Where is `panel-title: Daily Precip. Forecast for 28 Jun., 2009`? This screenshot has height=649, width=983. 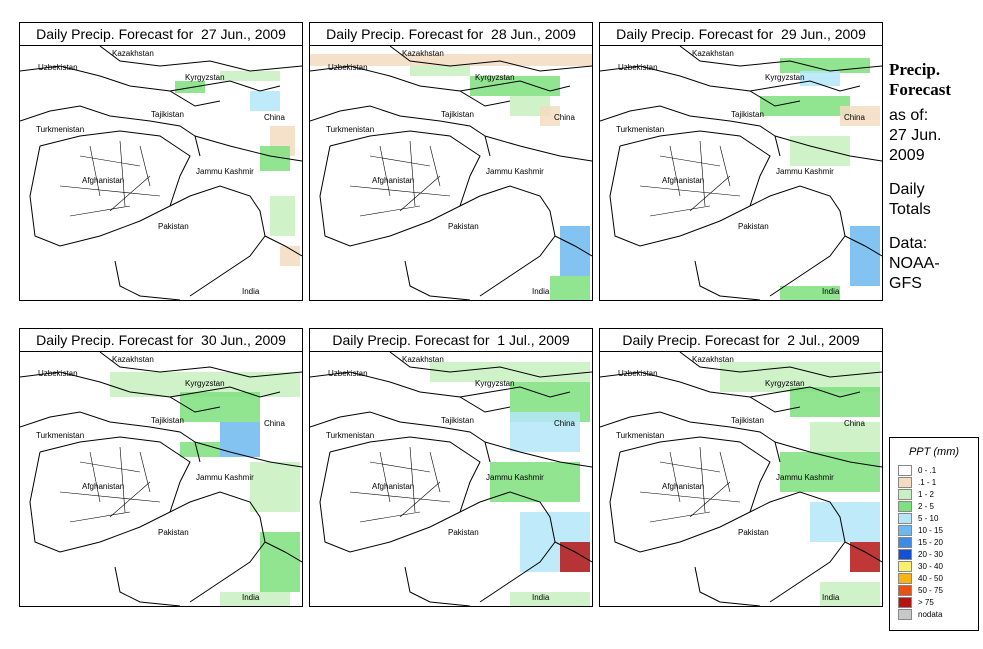
panel-title: Daily Precip. Forecast for 28 Jun., 2009 is located at coordinates (451, 34).